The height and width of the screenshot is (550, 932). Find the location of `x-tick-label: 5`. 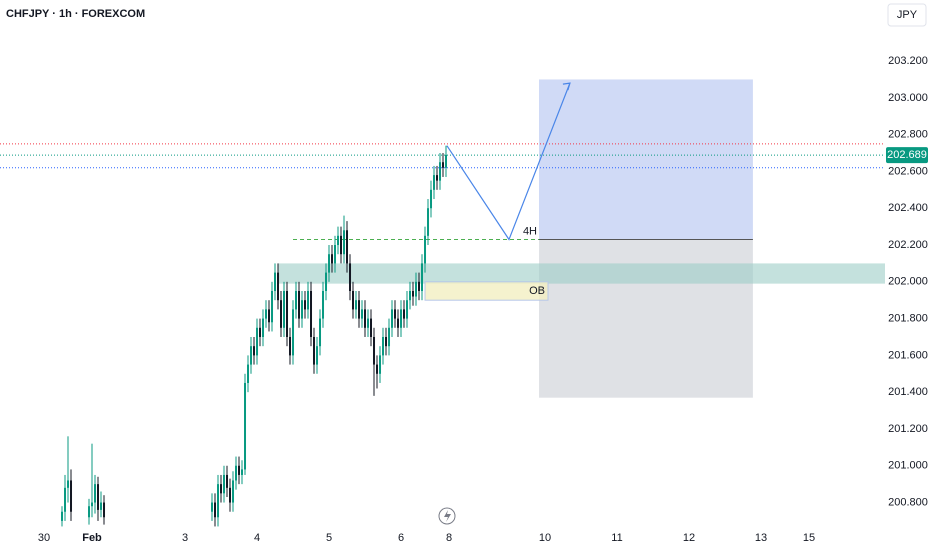

x-tick-label: 5 is located at coordinates (329, 538).